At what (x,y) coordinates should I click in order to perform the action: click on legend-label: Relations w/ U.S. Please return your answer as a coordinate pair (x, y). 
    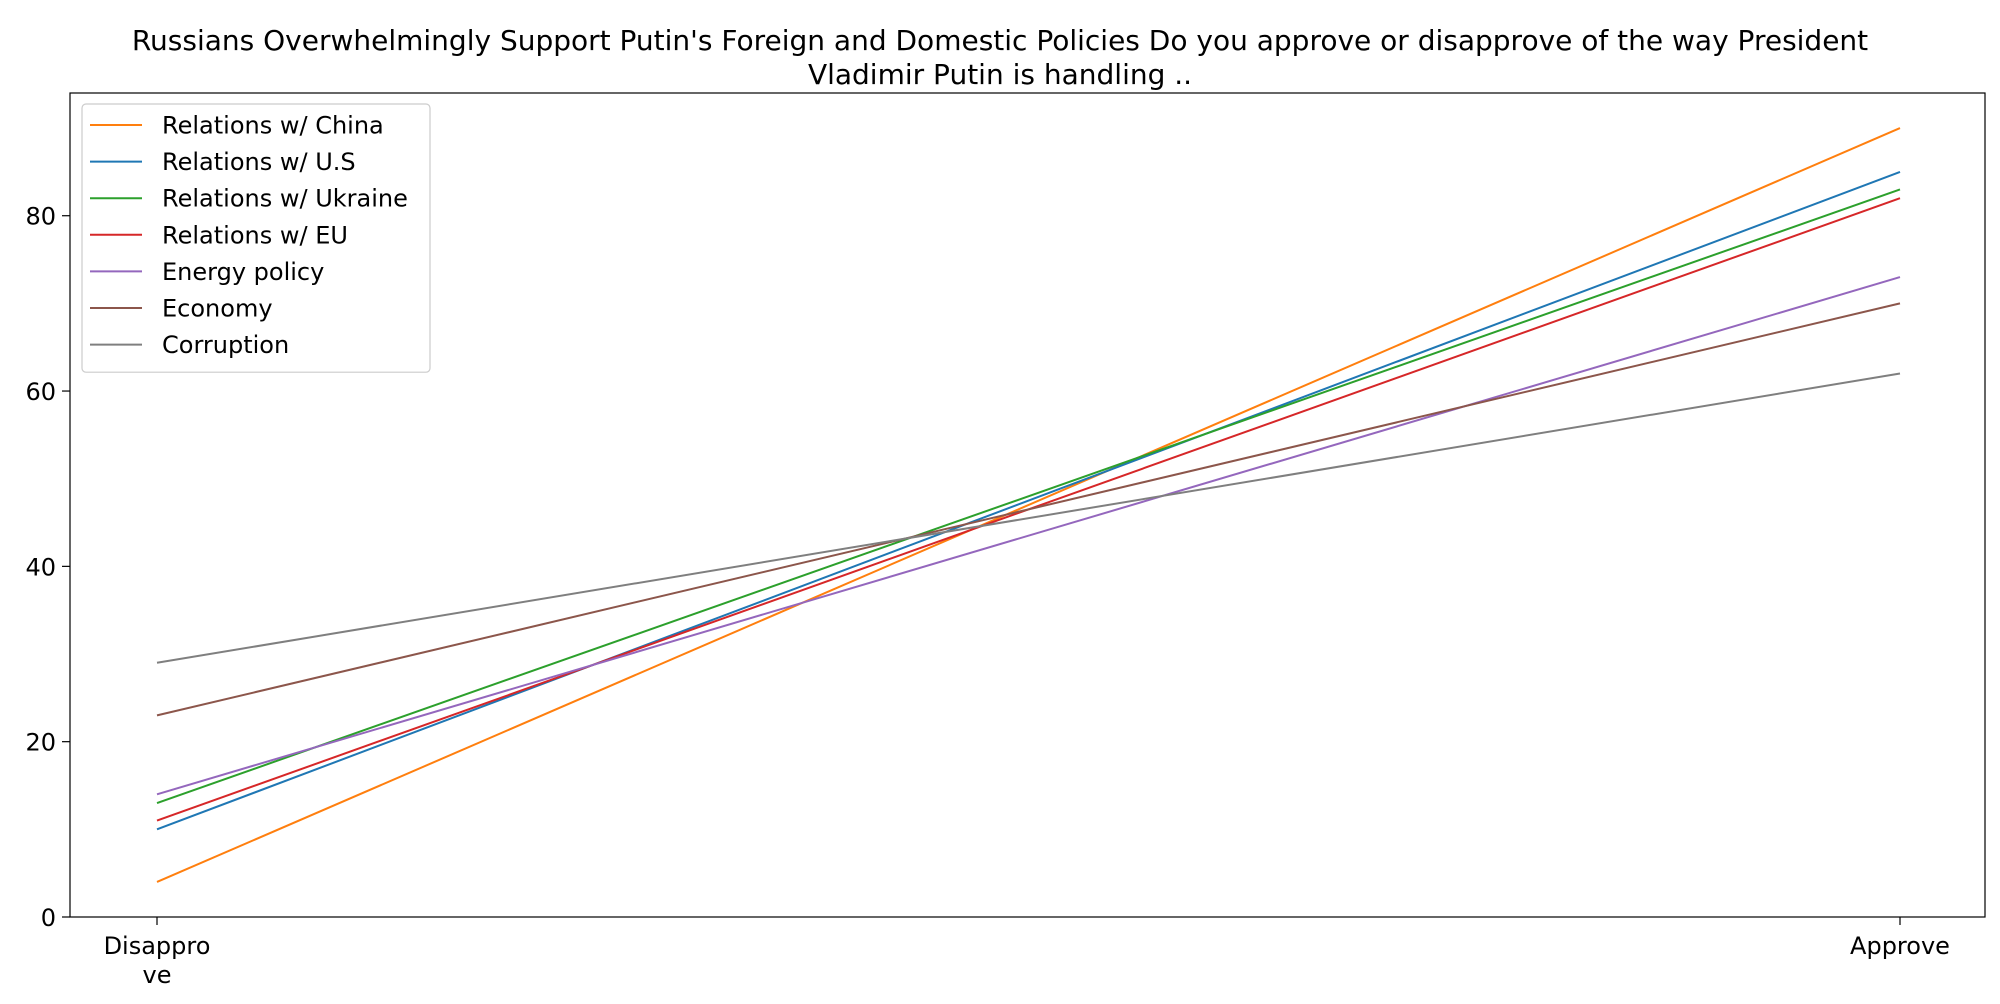
    Looking at the image, I should click on (259, 162).